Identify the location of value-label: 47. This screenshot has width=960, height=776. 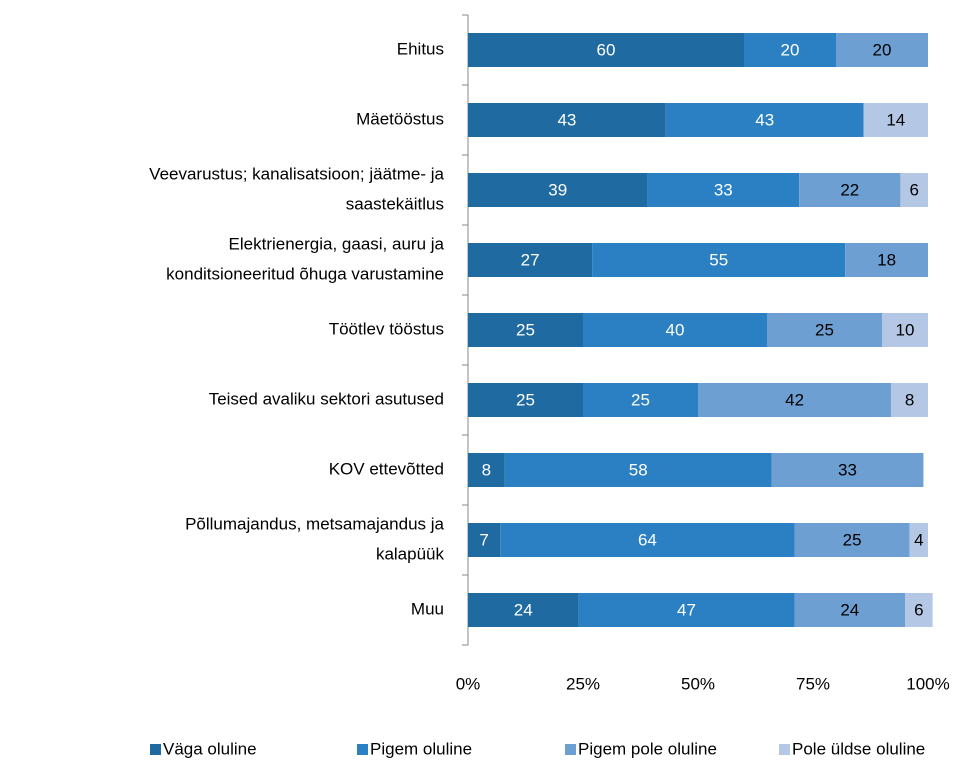
(686, 609).